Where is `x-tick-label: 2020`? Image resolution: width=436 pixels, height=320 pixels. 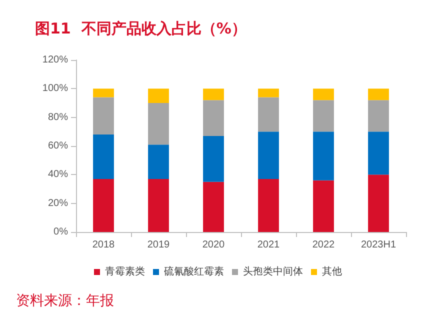
x-tick-label: 2020 is located at coordinates (214, 245).